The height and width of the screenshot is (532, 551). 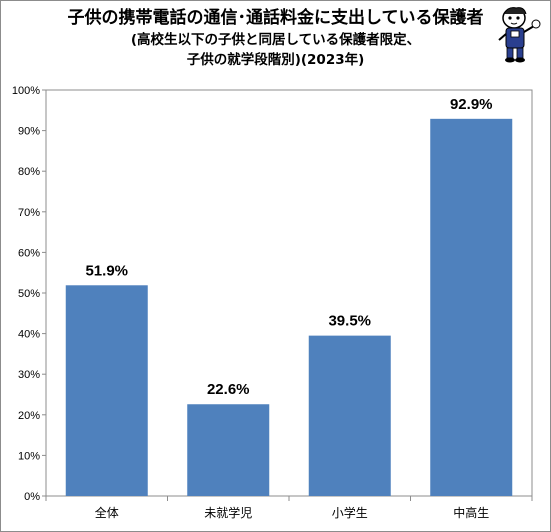 What do you see at coordinates (106, 270) in the screenshot?
I see `data-label: 51.9%` at bounding box center [106, 270].